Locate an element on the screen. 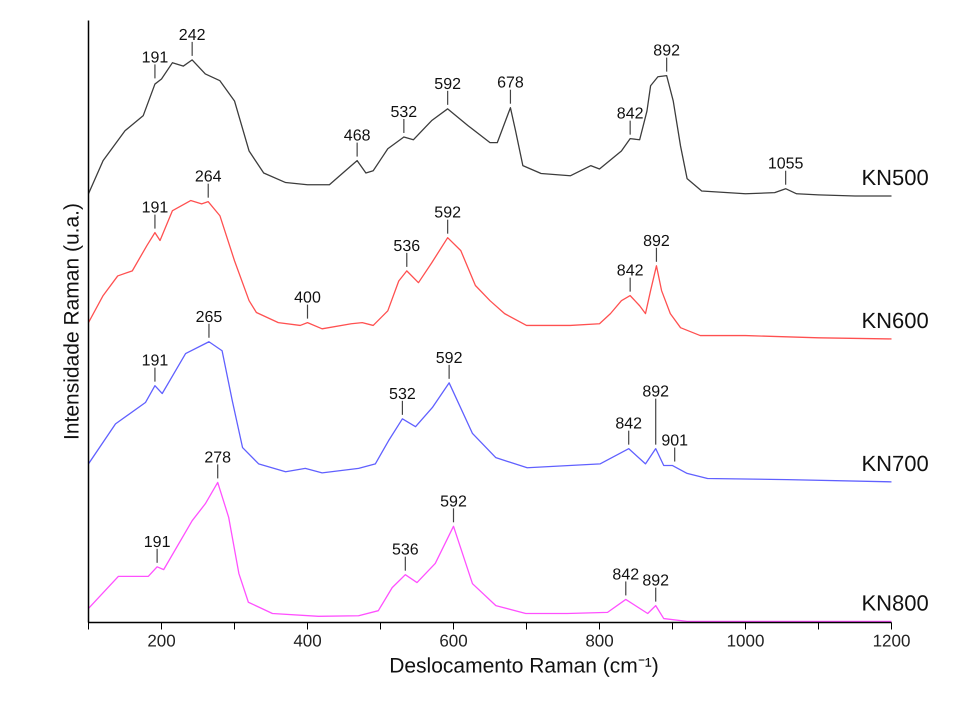  x-tick-label: 200 is located at coordinates (161, 641).